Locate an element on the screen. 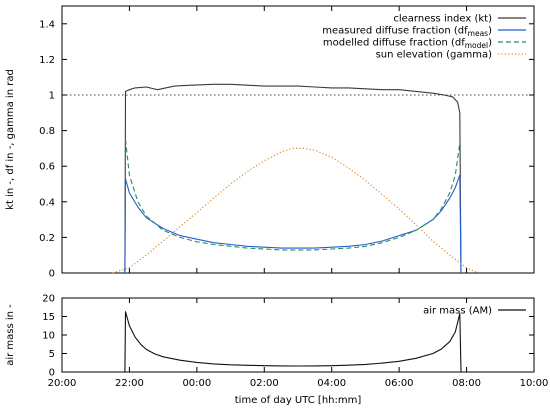  x-axis-label: time of day UTC [hh:mm] is located at coordinates (298, 400).